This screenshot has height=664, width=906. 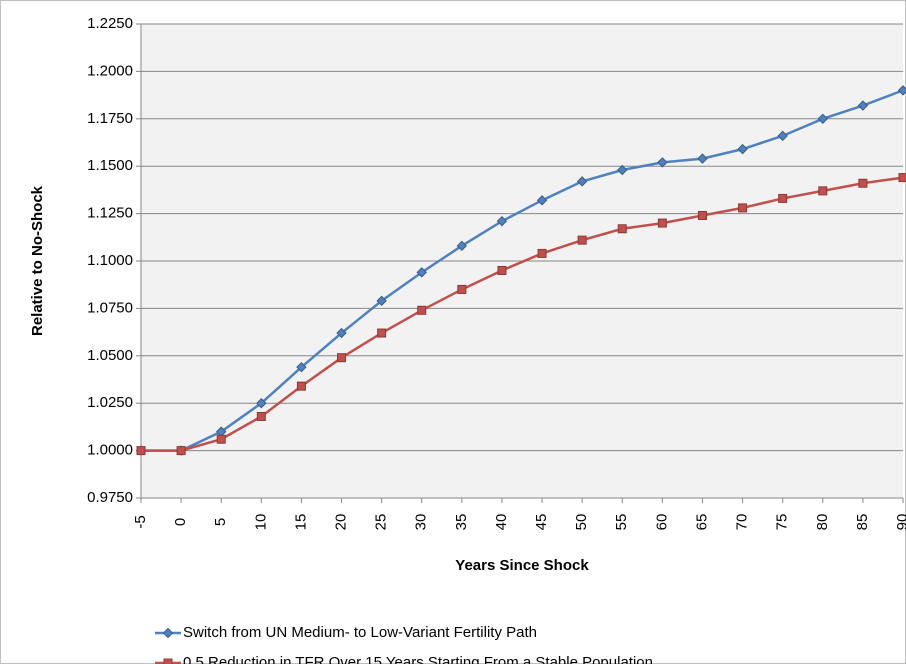 What do you see at coordinates (900, 522) in the screenshot?
I see `x-tick-label: 90` at bounding box center [900, 522].